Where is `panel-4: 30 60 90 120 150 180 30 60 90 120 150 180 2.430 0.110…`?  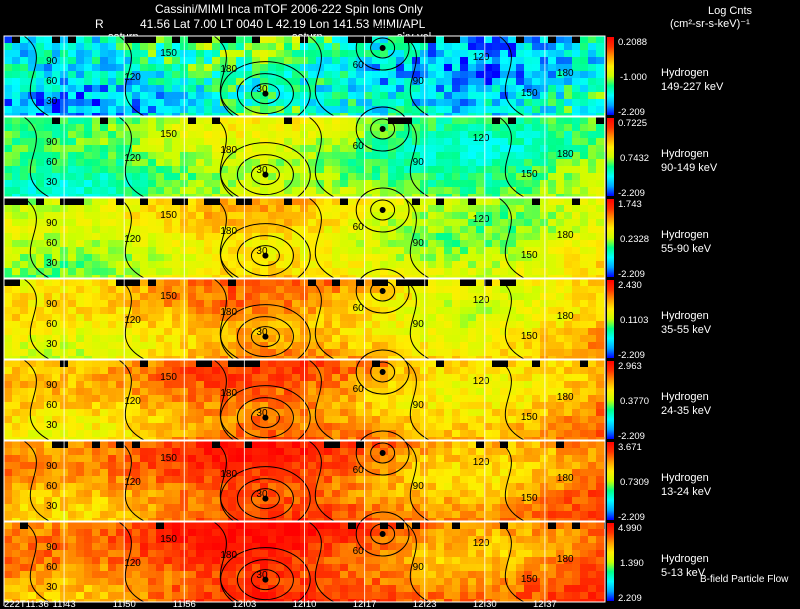
panel-4: 30 60 90 120 150 180 30 60 90 120 150 180 2.430 0.110… is located at coordinates (357, 319).